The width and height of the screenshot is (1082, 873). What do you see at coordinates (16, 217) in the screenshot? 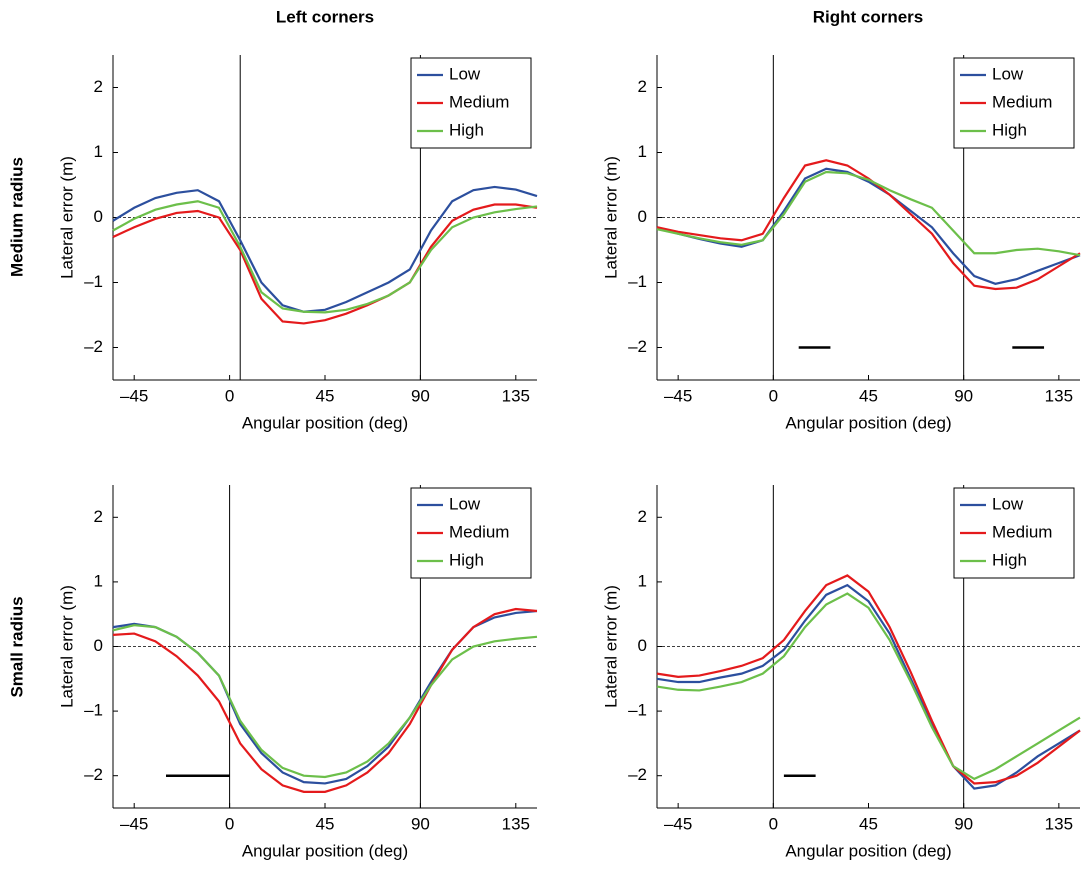
I see `row-title: Medium radius` at bounding box center [16, 217].